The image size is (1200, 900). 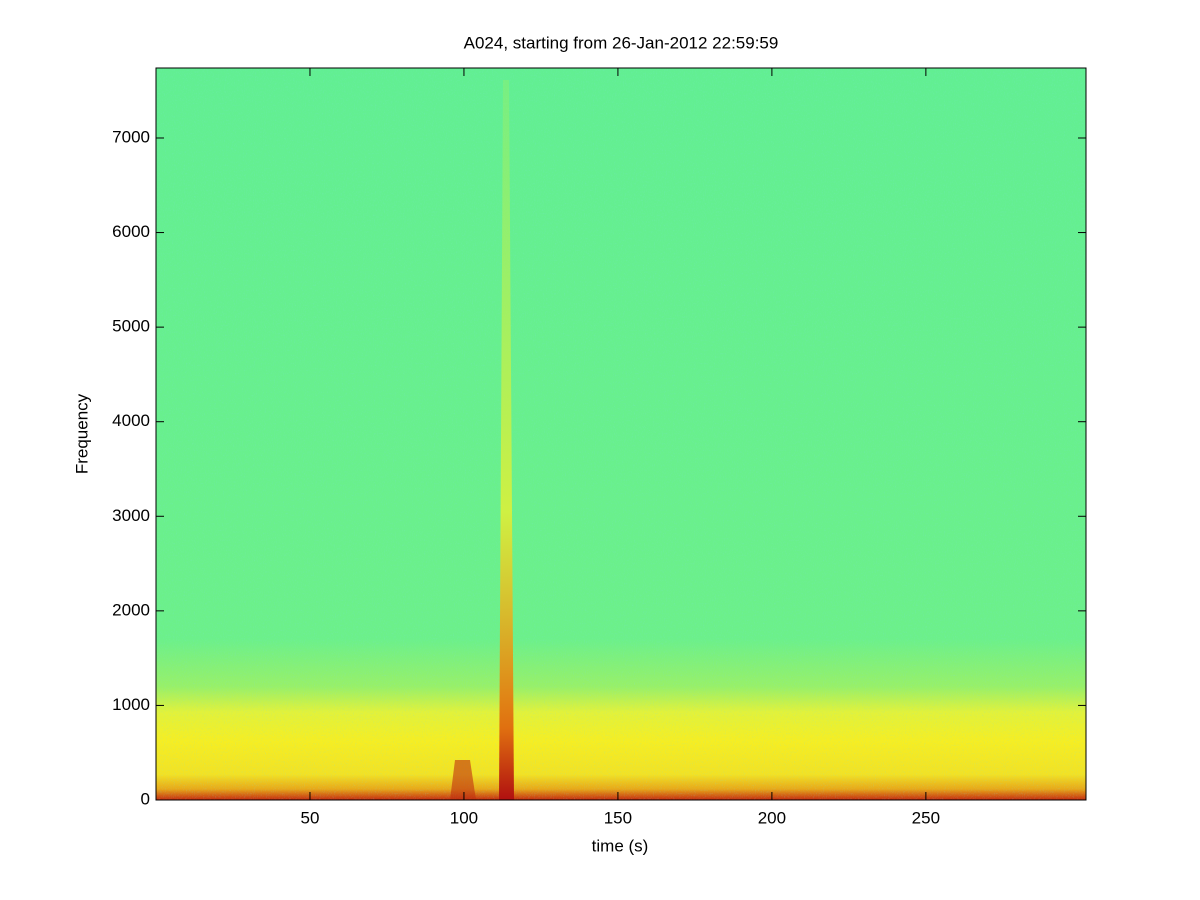 What do you see at coordinates (145, 798) in the screenshot?
I see `y-tick-label: 0` at bounding box center [145, 798].